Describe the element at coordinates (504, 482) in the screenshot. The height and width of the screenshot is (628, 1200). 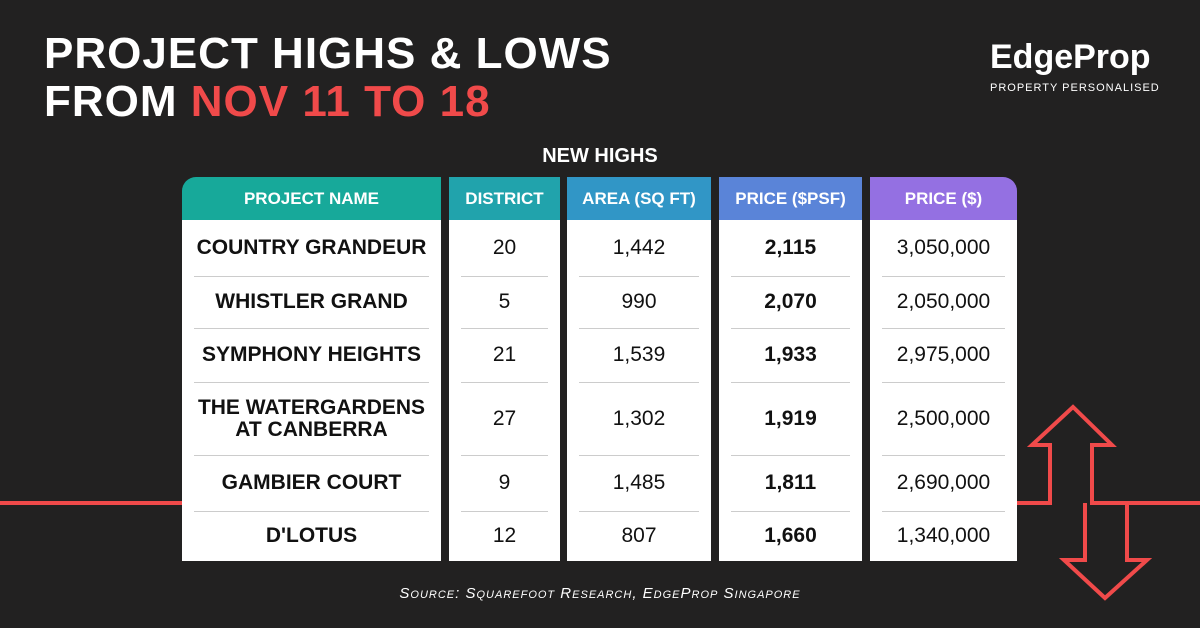
I see `table-cell: 9` at that location.